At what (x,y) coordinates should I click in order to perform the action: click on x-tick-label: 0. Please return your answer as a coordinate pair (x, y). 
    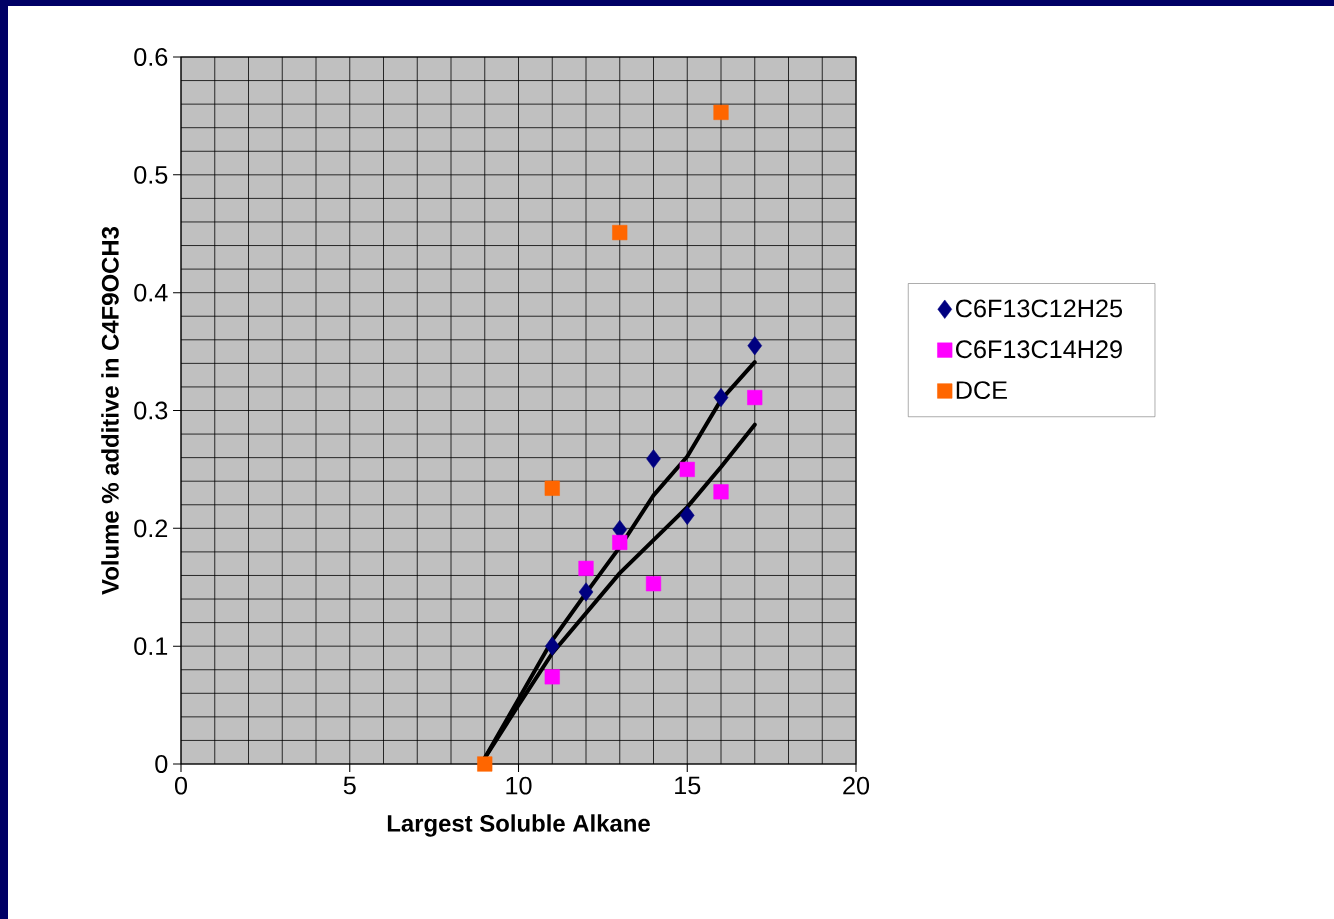
    Looking at the image, I should click on (181, 785).